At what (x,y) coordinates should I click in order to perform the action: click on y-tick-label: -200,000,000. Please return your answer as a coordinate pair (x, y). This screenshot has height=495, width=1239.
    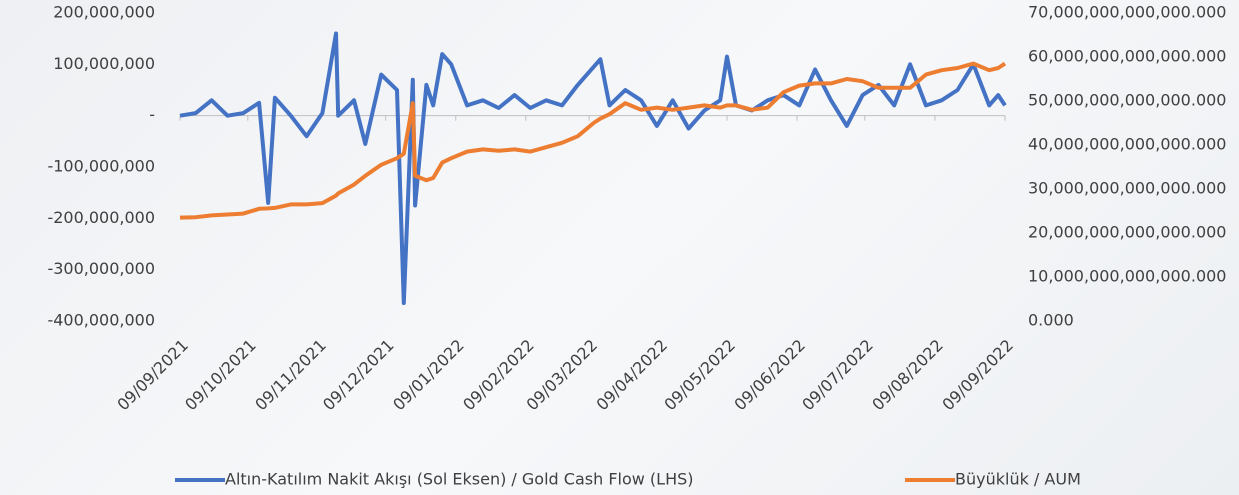
    Looking at the image, I should click on (101, 217).